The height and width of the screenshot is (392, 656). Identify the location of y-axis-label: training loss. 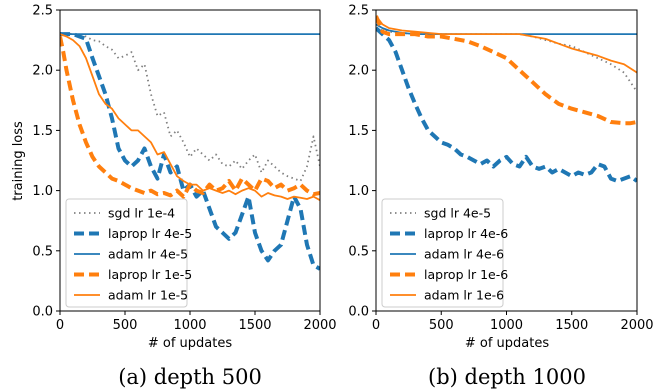
(18, 161).